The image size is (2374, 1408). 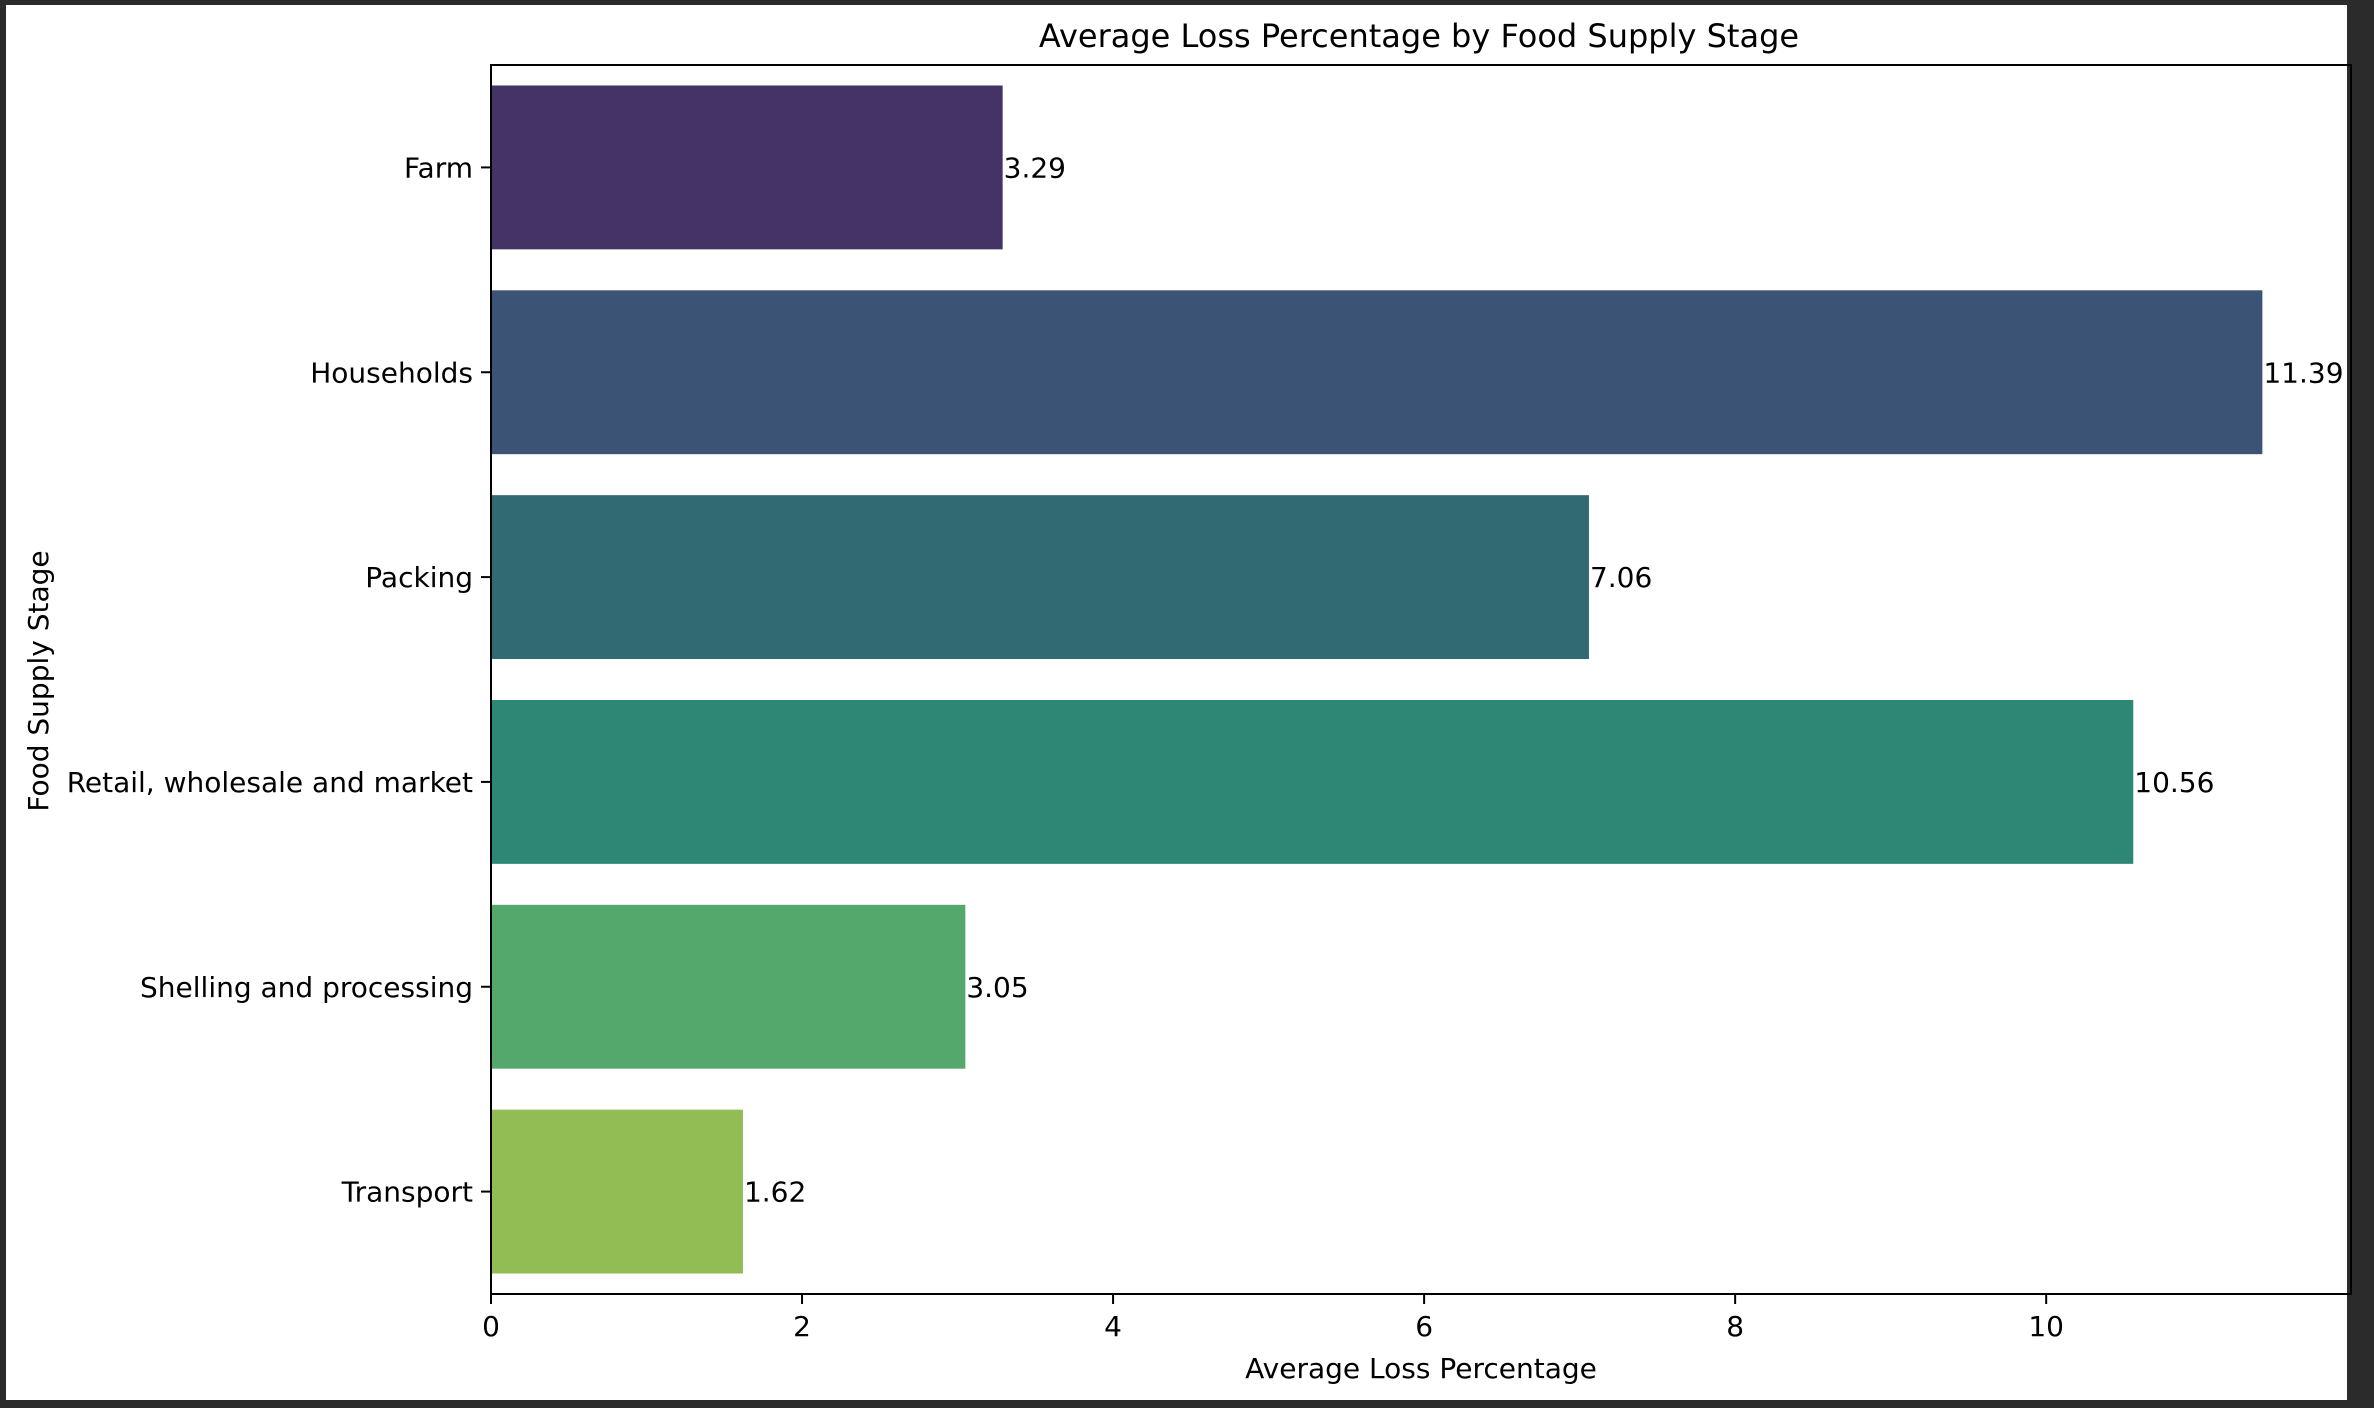 I want to click on x-tick-label: 8, so click(x=1735, y=1326).